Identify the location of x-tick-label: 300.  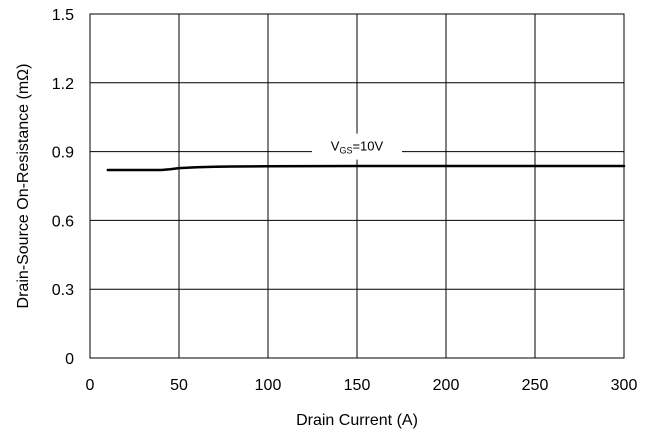
(624, 385).